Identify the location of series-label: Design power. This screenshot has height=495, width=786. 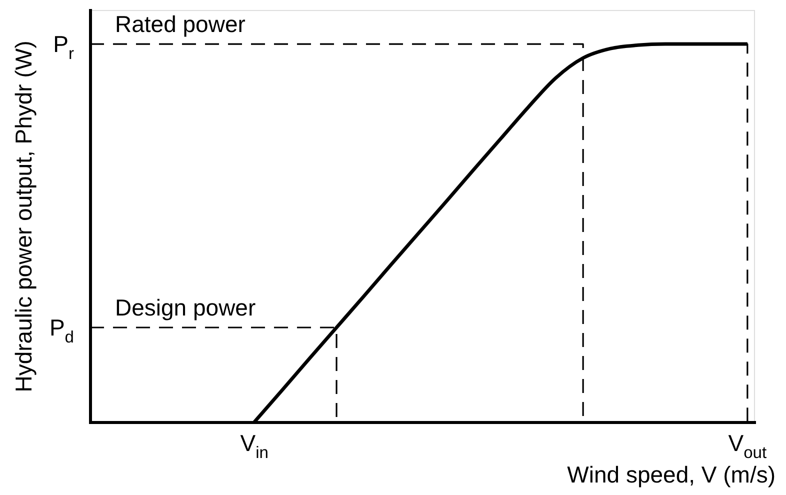
(185, 307).